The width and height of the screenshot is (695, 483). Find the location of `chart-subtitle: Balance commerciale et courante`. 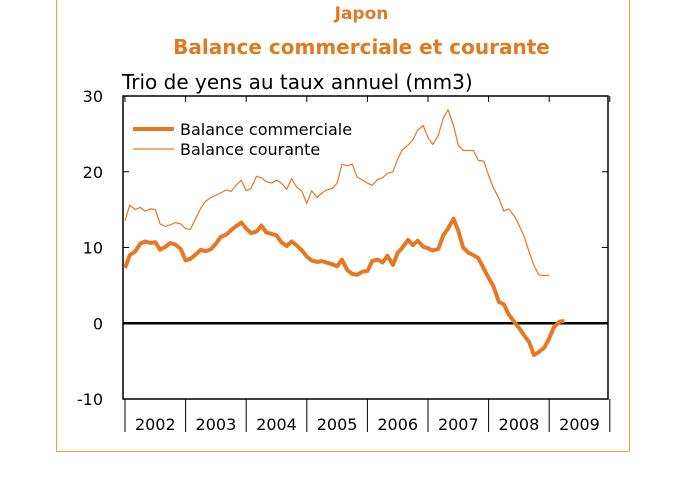

chart-subtitle: Balance commerciale et courante is located at coordinates (361, 47).